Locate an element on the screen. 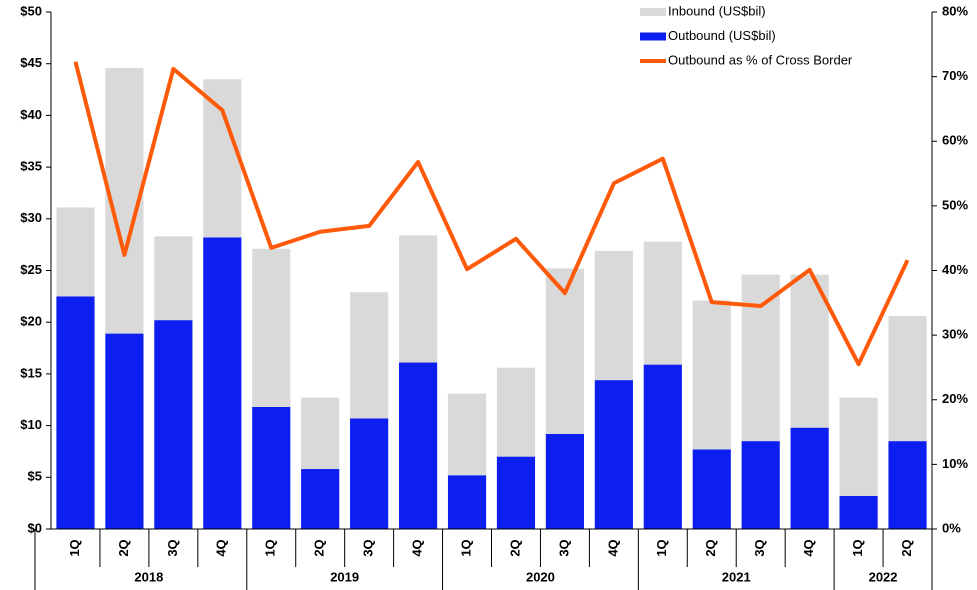 The image size is (977, 590). y2-tick-label: 10% is located at coordinates (955, 463).